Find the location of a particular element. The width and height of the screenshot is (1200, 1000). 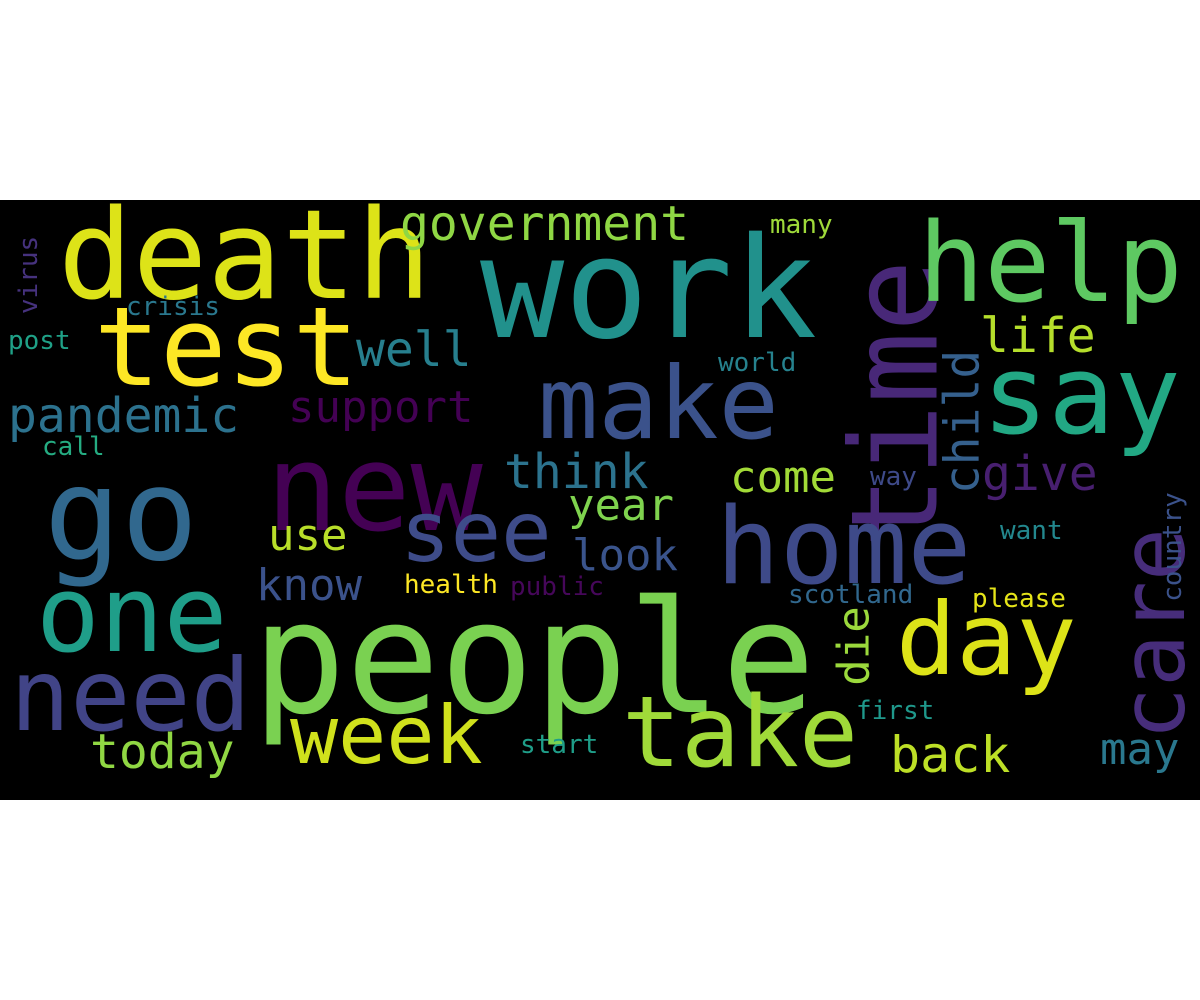

word-know: know is located at coordinates (309, 585).